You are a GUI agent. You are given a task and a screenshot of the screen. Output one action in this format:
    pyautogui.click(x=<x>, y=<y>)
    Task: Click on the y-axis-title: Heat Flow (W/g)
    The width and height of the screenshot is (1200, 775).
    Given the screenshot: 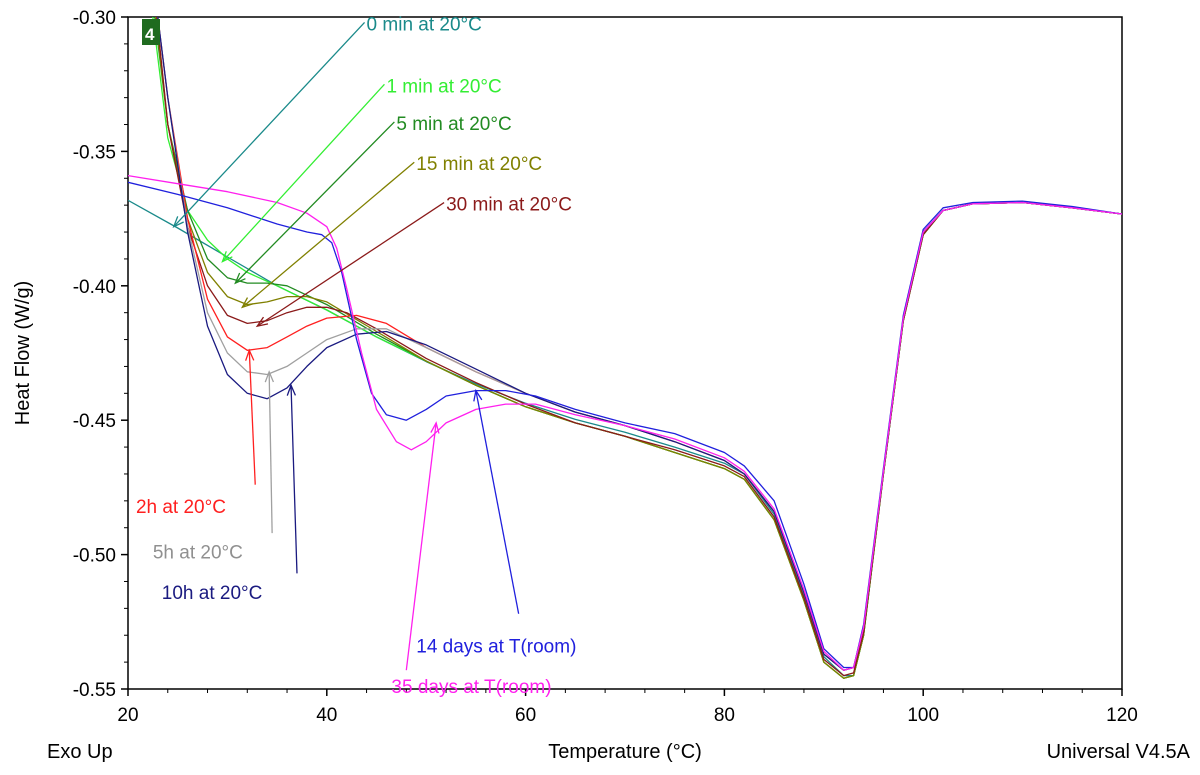 What is the action you would take?
    pyautogui.click(x=23, y=353)
    